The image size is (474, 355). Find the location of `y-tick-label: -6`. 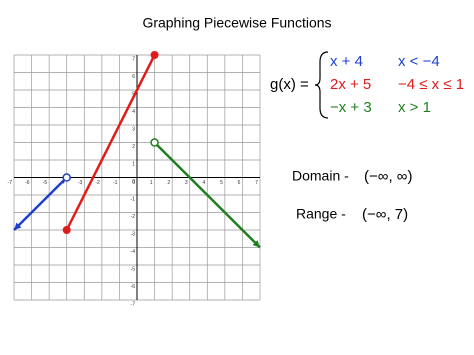

y-tick-label: -6 is located at coordinates (133, 287).